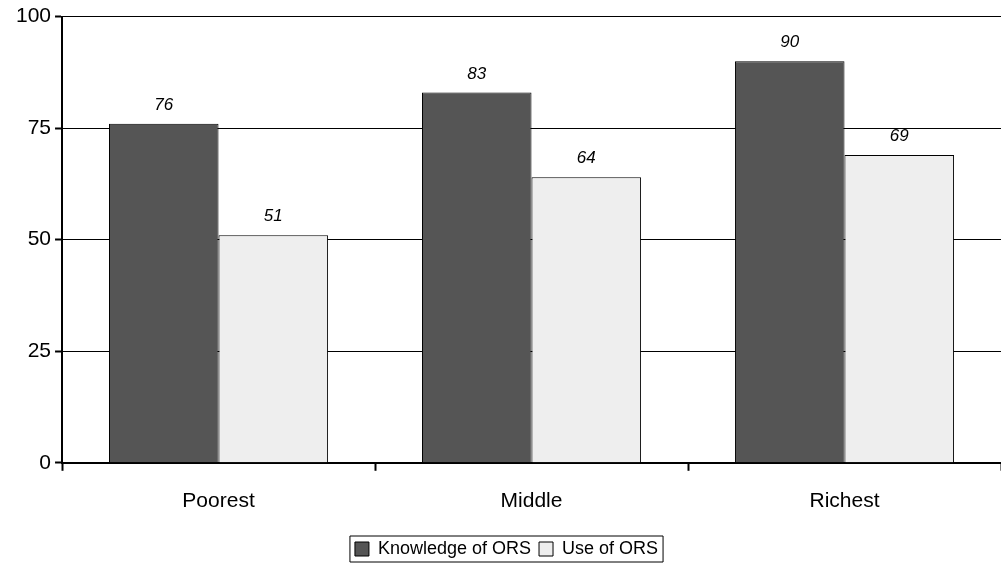  I want to click on y-tick-label: 0, so click(45, 461).